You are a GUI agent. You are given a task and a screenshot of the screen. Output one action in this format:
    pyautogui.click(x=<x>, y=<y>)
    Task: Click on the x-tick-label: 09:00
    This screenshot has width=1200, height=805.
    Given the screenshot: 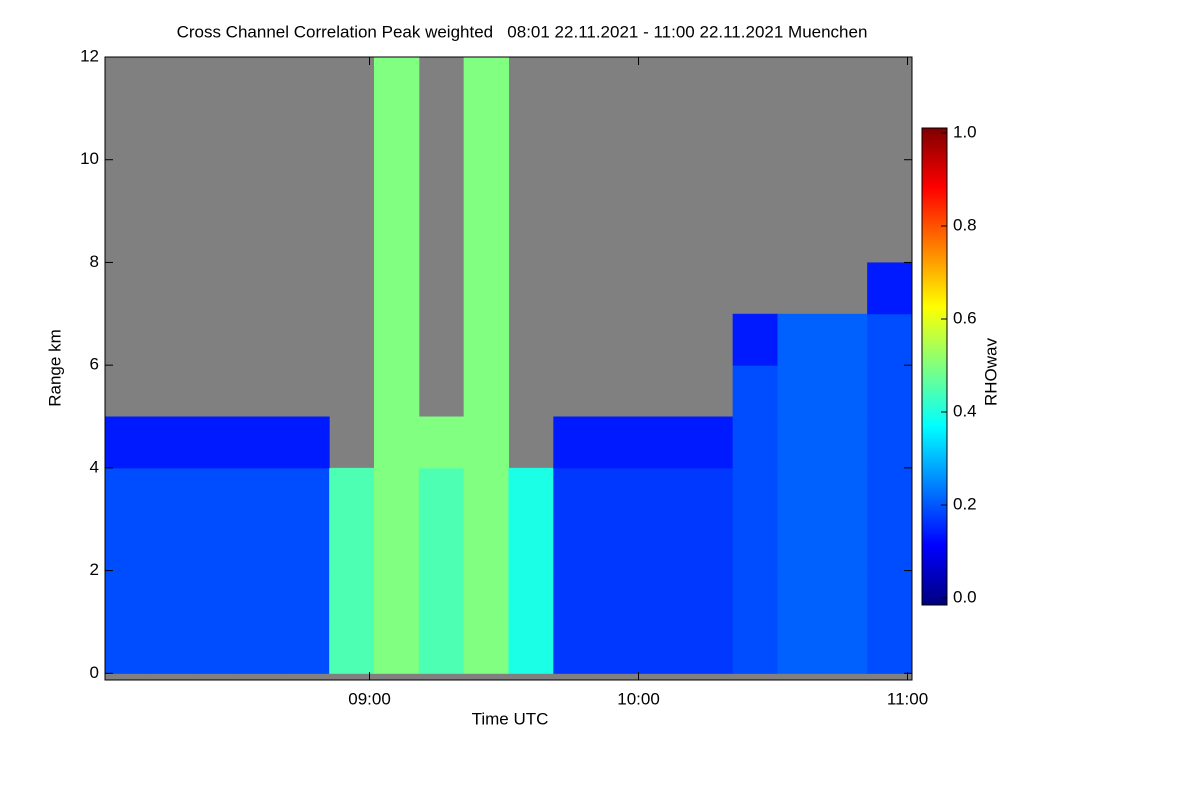 What is the action you would take?
    pyautogui.click(x=369, y=698)
    